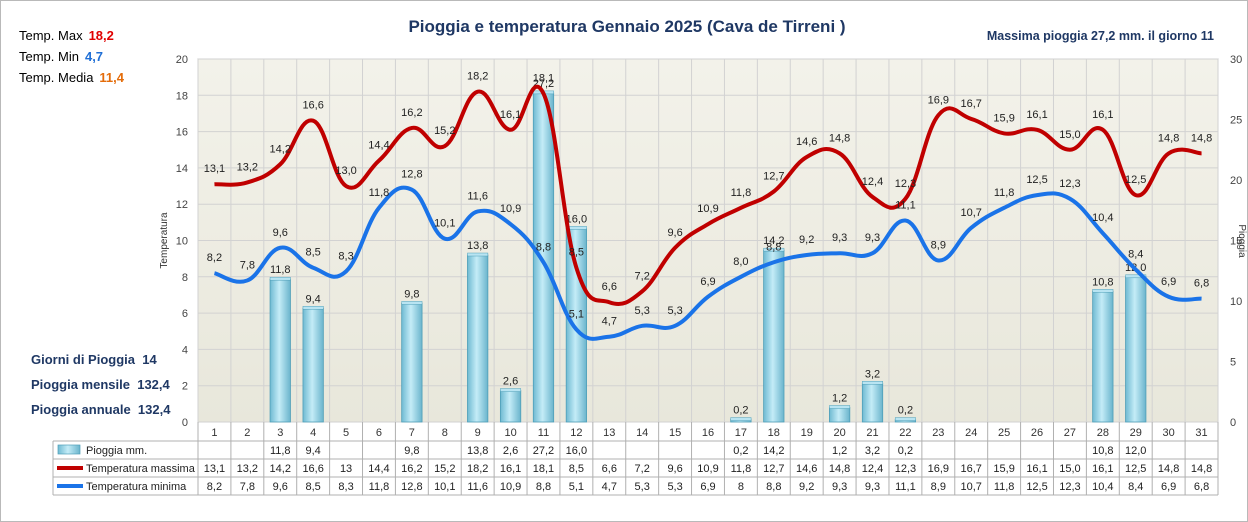 The height and width of the screenshot is (522, 1248). I want to click on min-temp-point-label: 9,3, so click(839, 238).